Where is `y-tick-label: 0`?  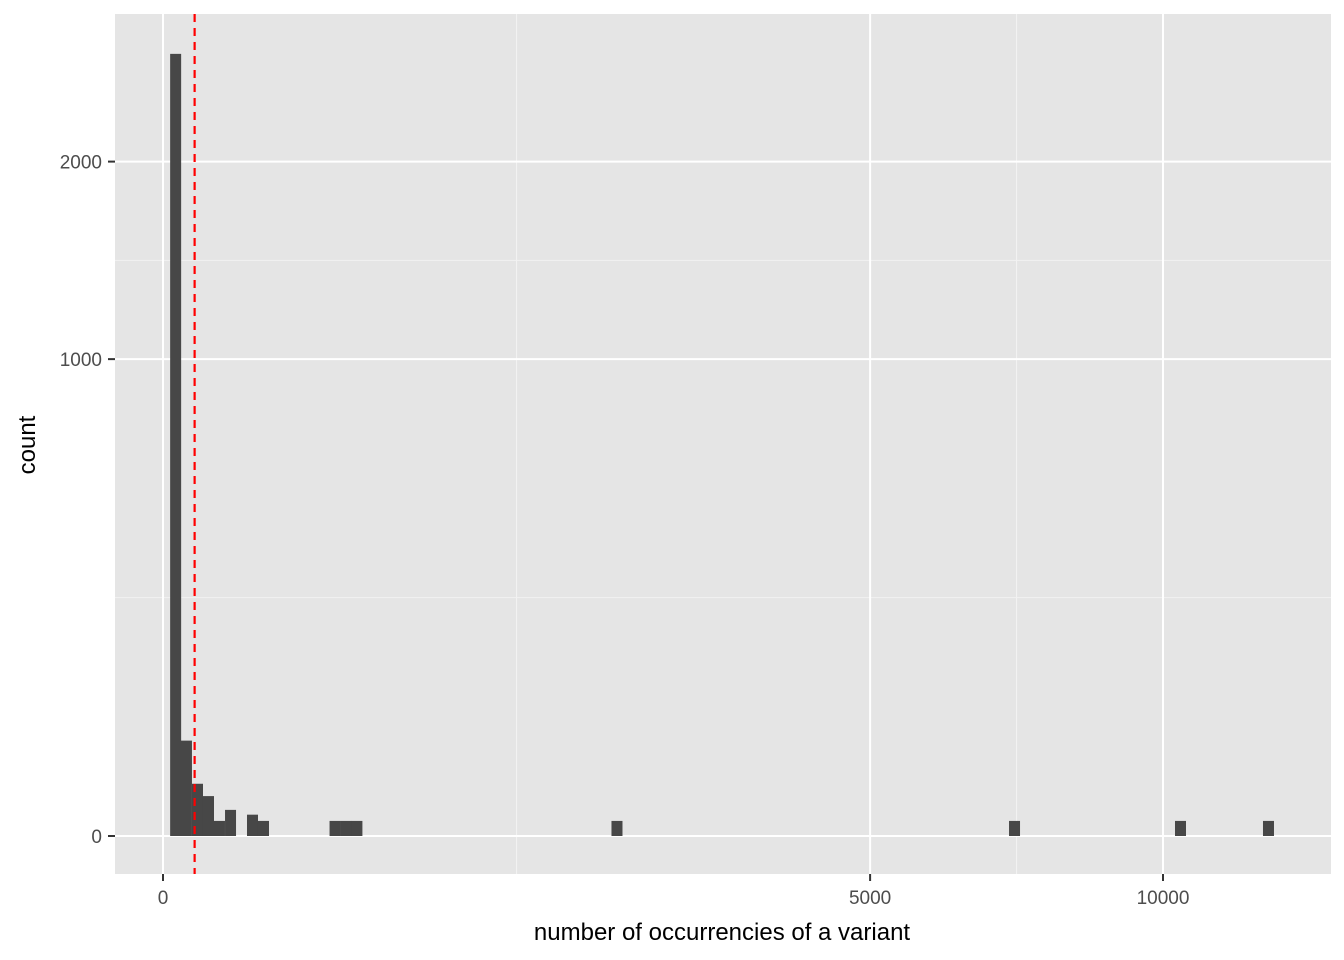
y-tick-label: 0 is located at coordinates (96, 837).